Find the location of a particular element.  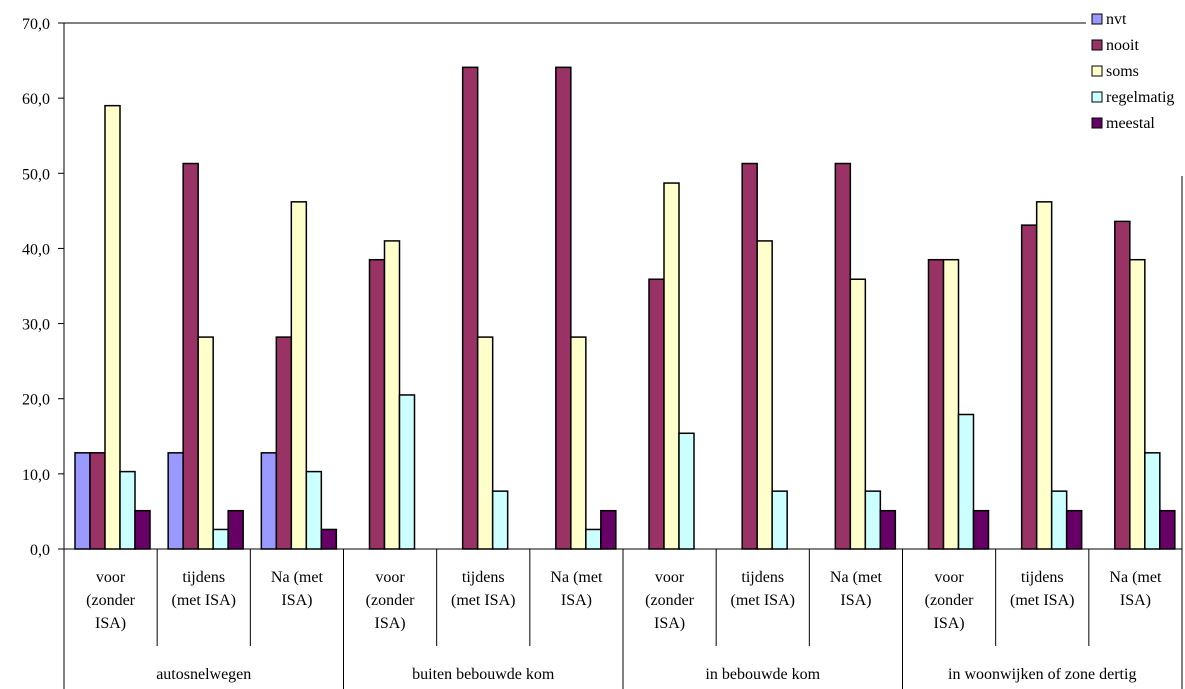

y-tick-label: 0,0 is located at coordinates (40, 550).